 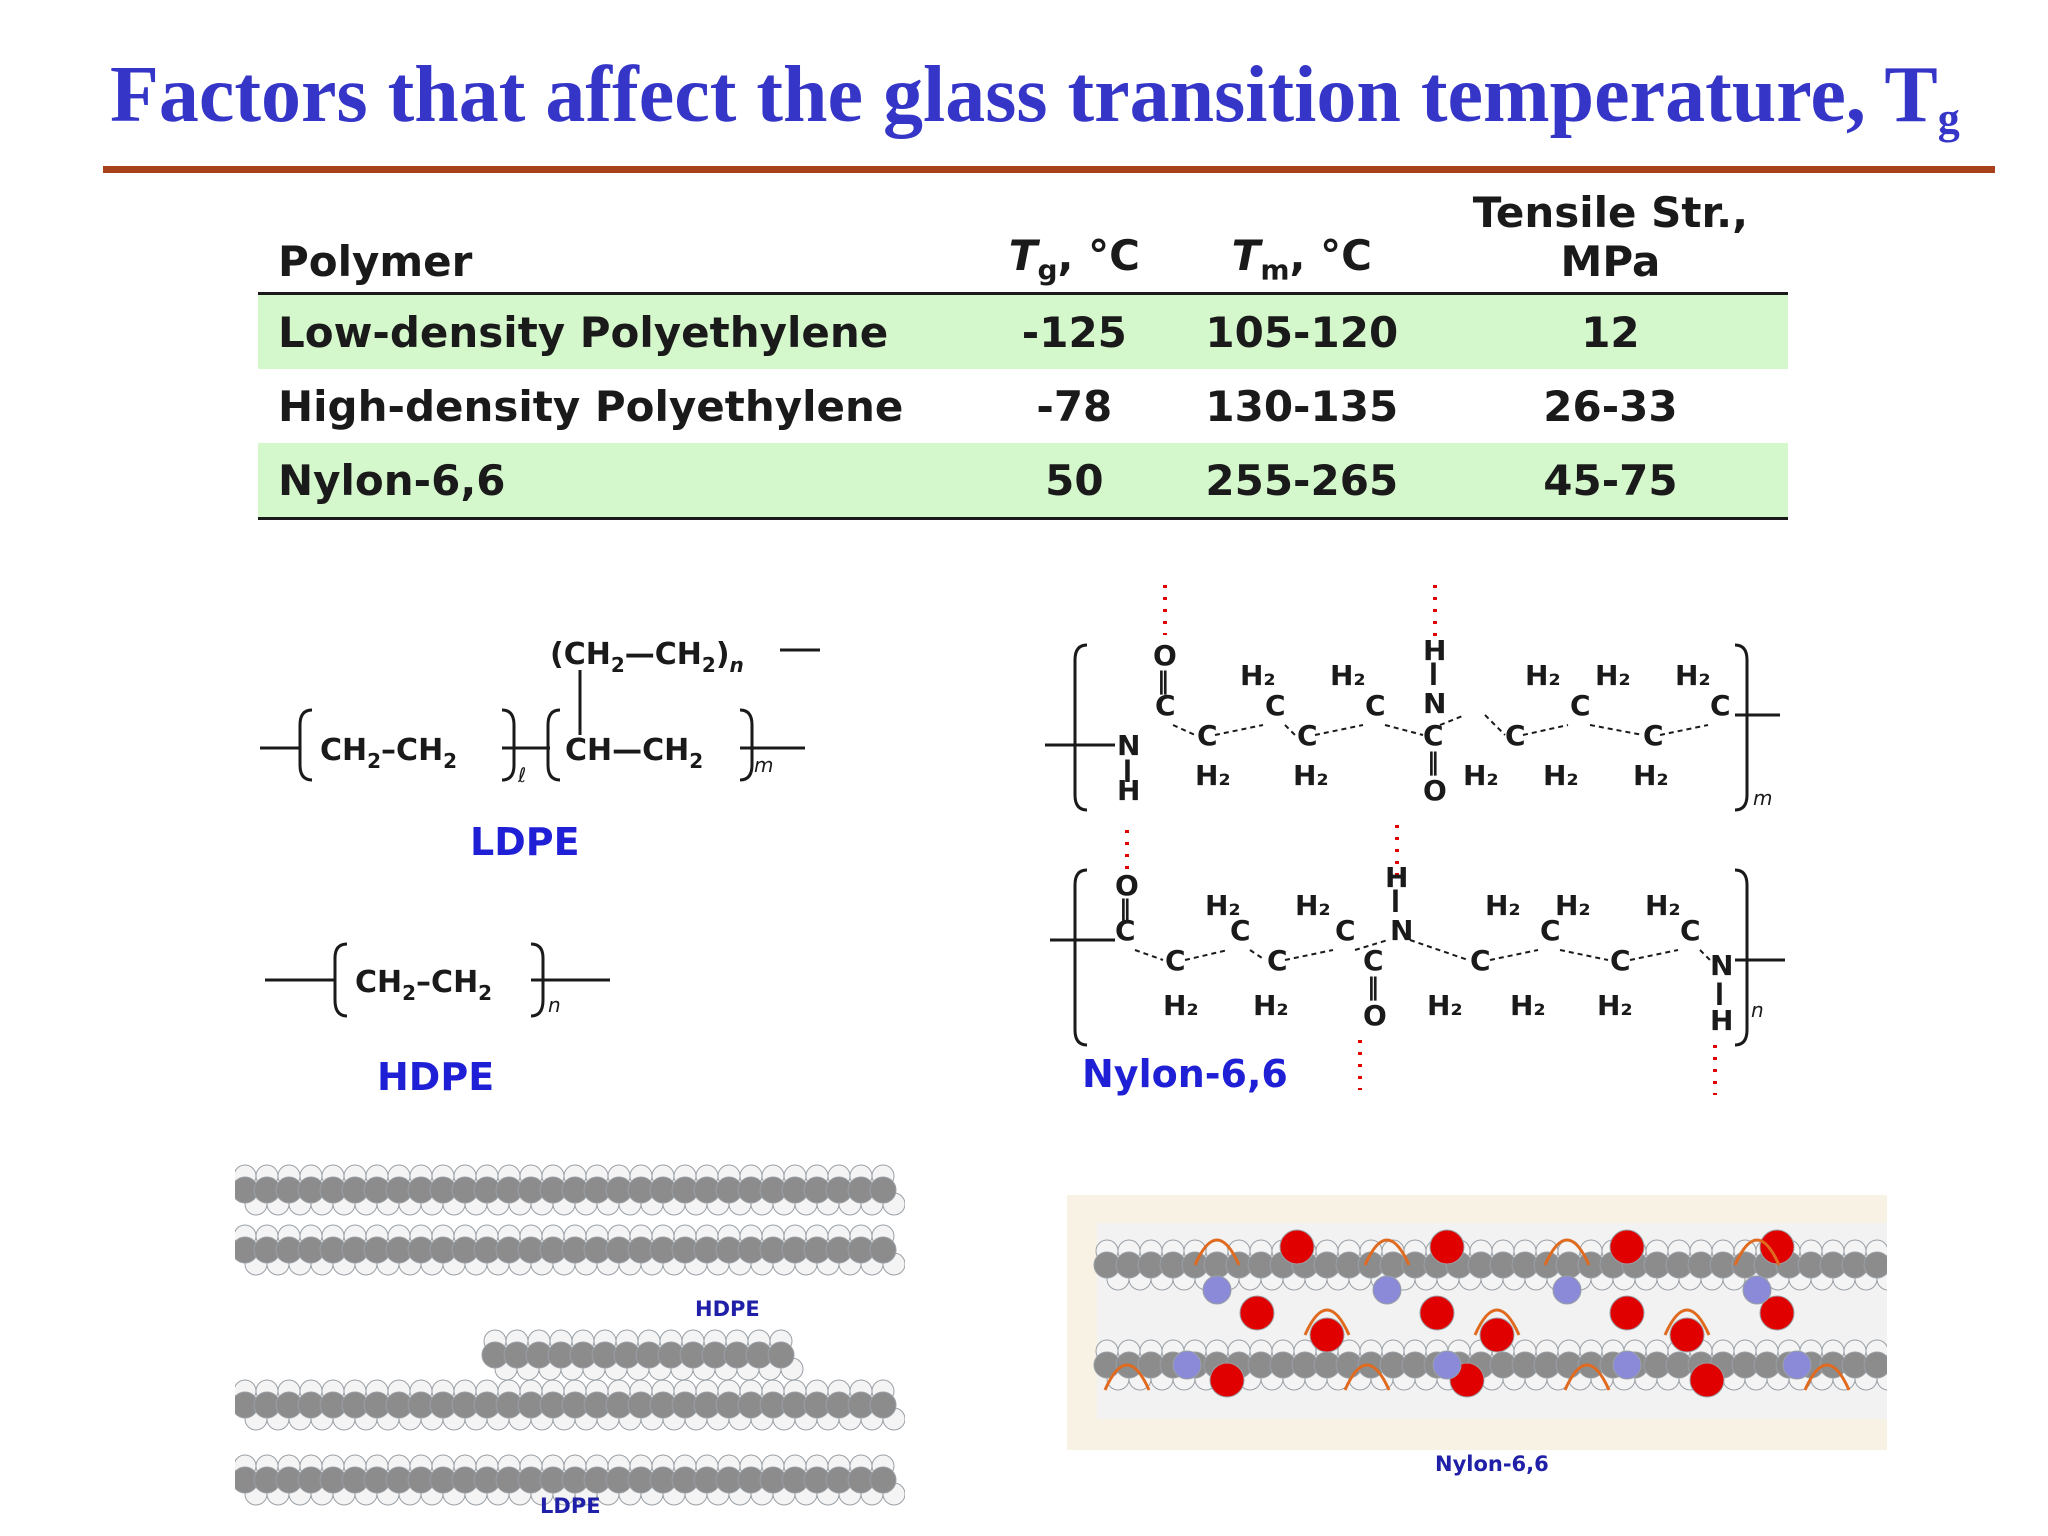 What do you see at coordinates (618, 481) in the screenshot?
I see `cell-polymer: Nylon-6,6` at bounding box center [618, 481].